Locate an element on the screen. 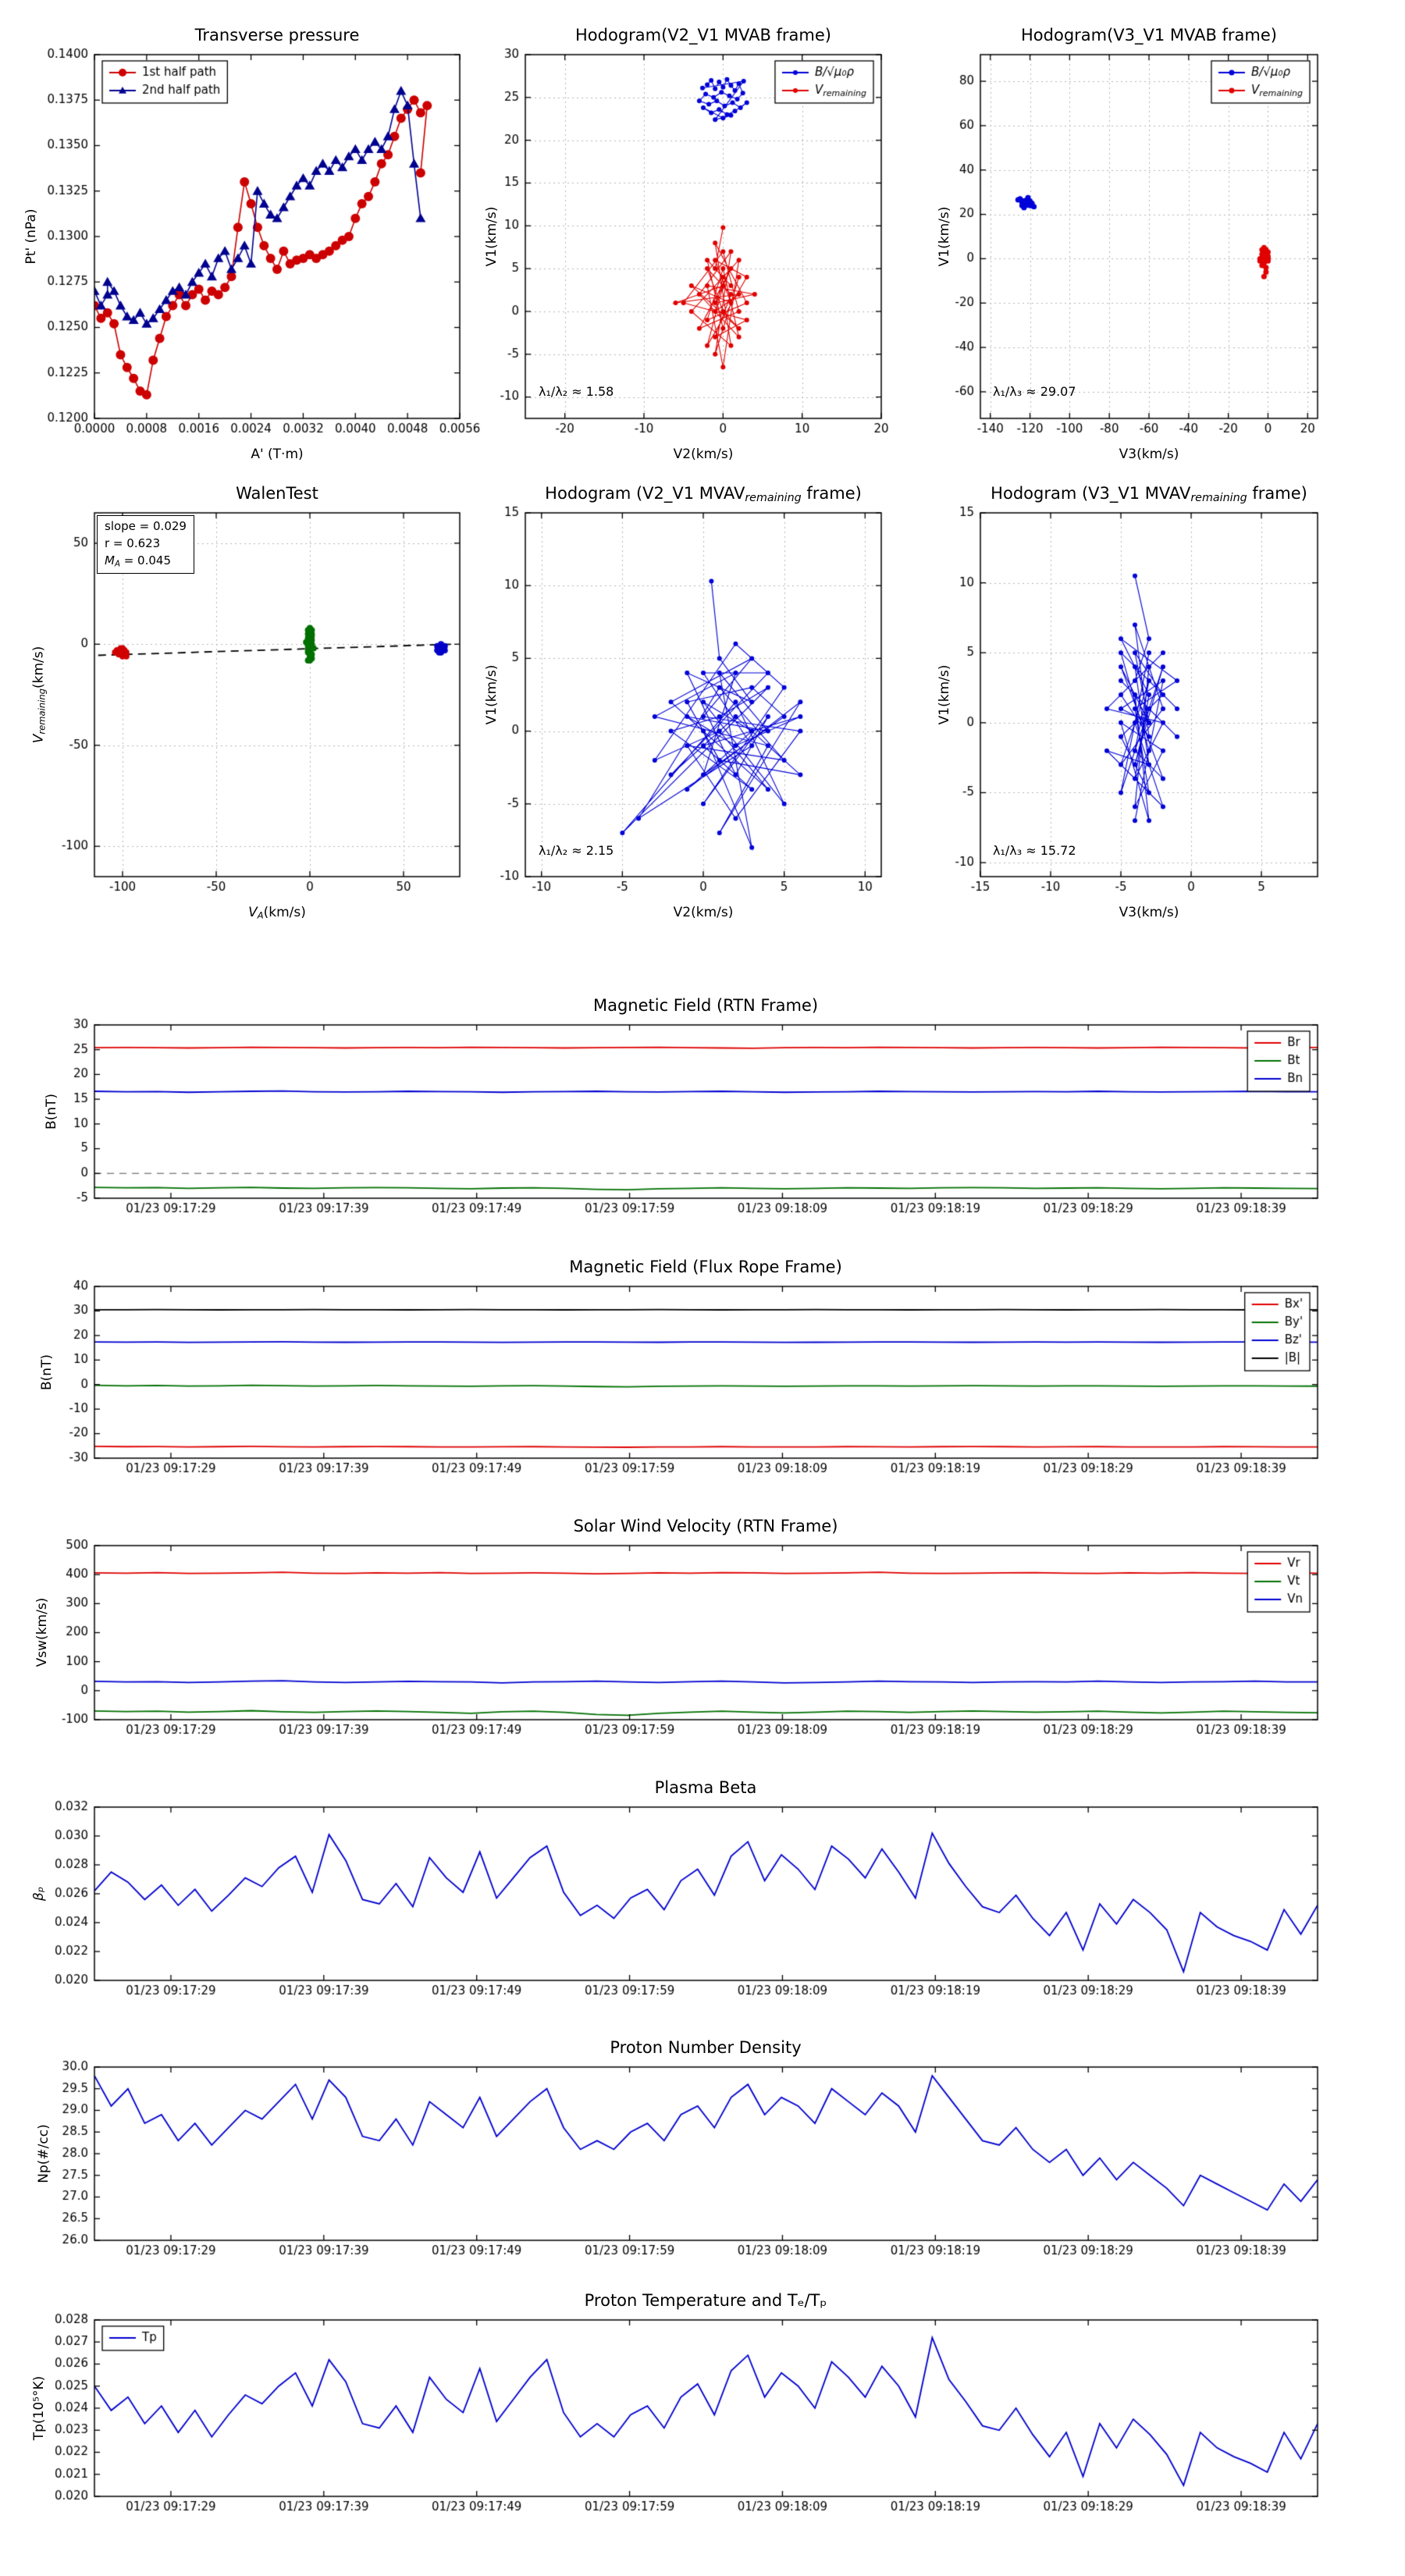 Image resolution: width=1405 pixels, height=2576 pixels. axes-plasma-beta is located at coordinates (706, 1893).